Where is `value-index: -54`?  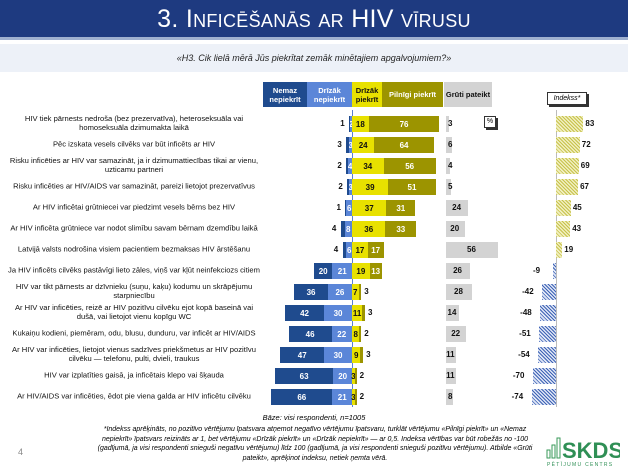 value-index: -54 is located at coordinates (524, 354).